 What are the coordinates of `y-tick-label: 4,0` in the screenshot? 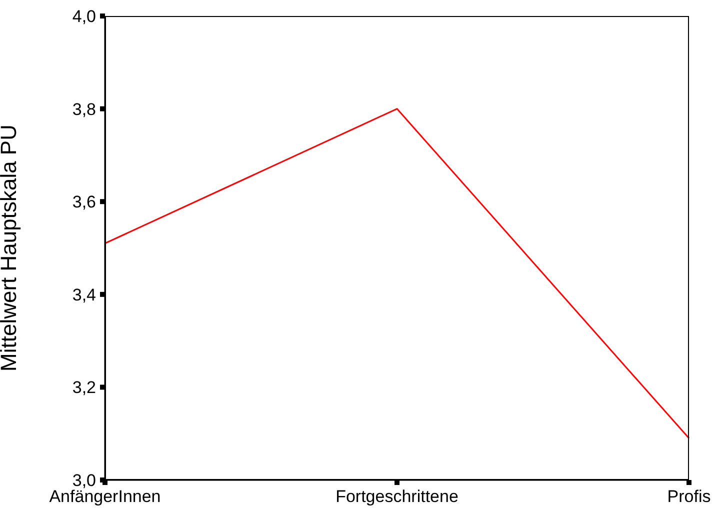 It's located at (84, 16).